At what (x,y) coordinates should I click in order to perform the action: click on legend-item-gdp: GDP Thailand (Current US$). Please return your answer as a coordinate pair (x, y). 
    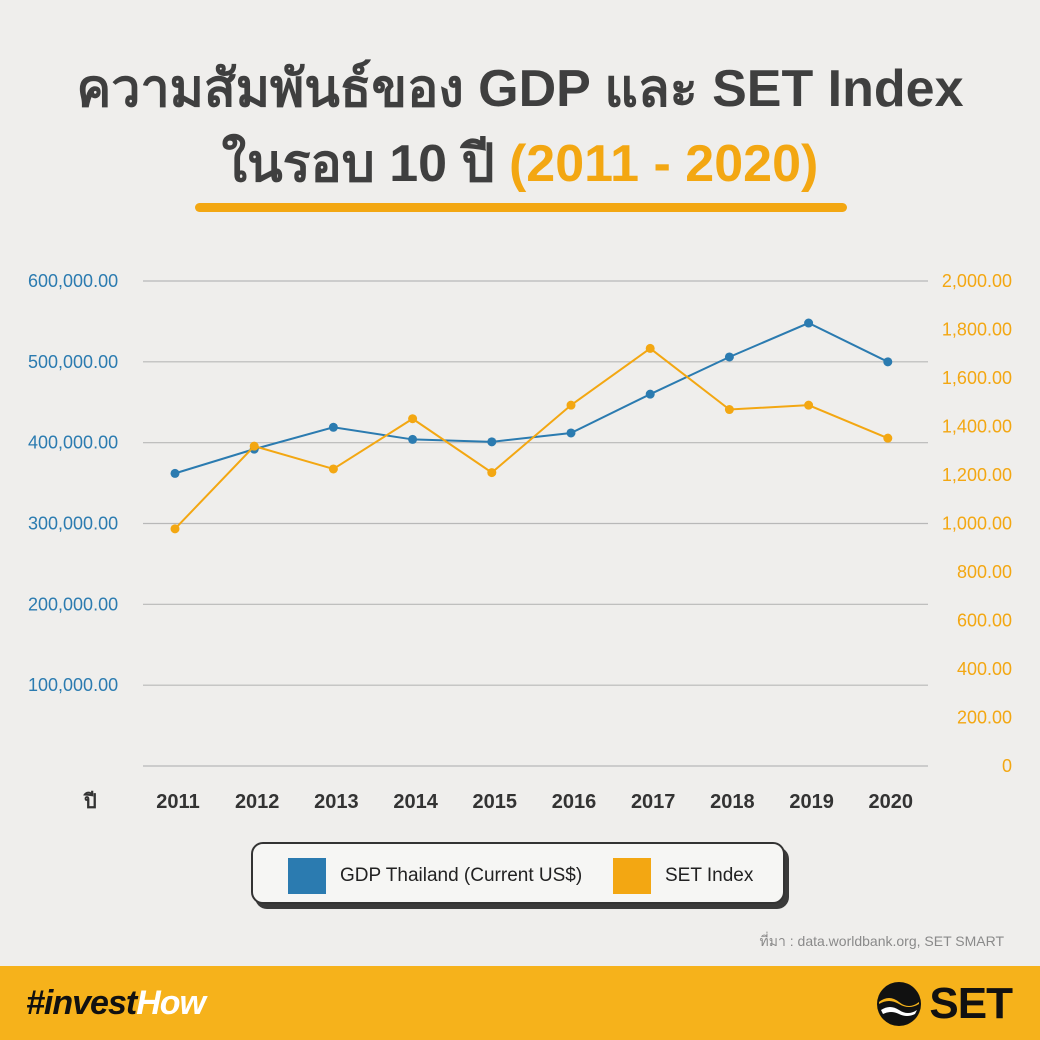
    Looking at the image, I should click on (435, 876).